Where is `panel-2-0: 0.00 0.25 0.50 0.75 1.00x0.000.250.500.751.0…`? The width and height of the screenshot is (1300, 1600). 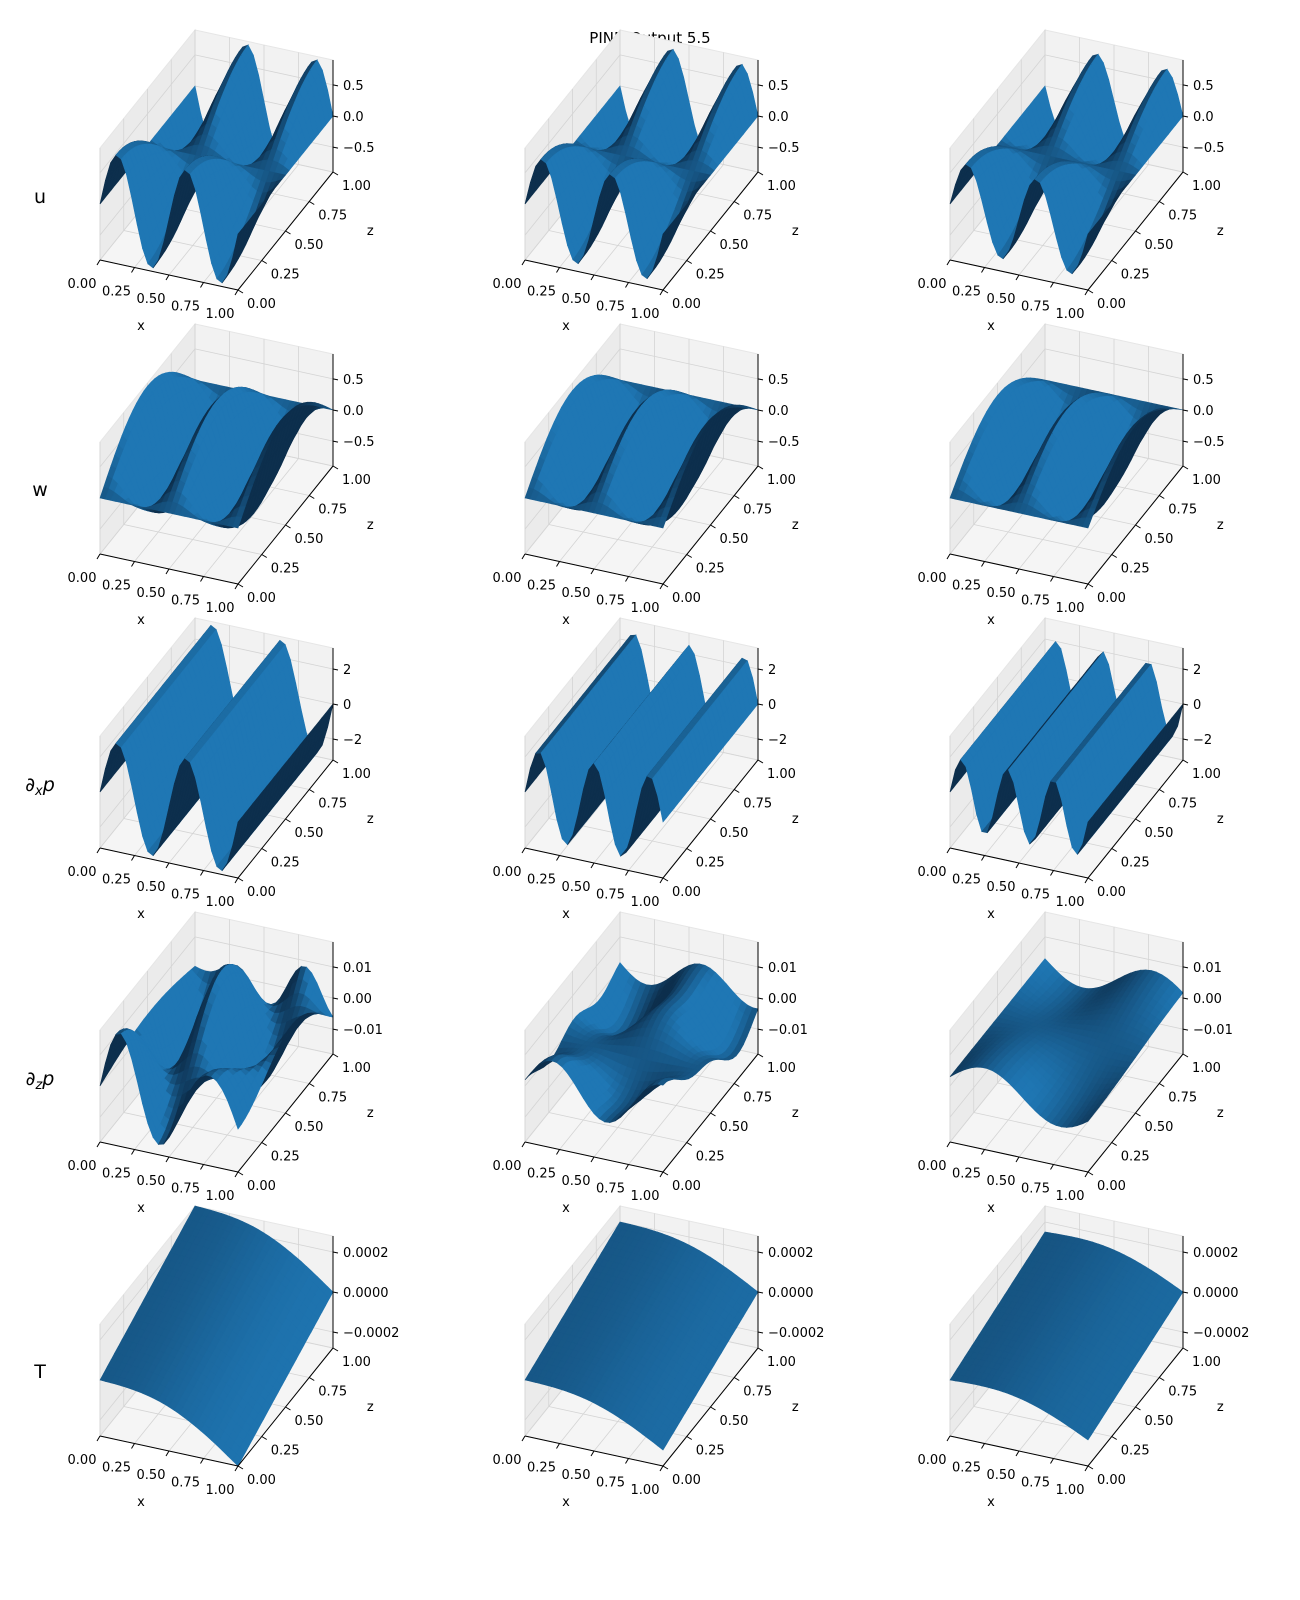
panel-2-0: 0.00 0.25 0.50 0.75 1.00x0.000.250.500.751.0… is located at coordinates (221, 769).